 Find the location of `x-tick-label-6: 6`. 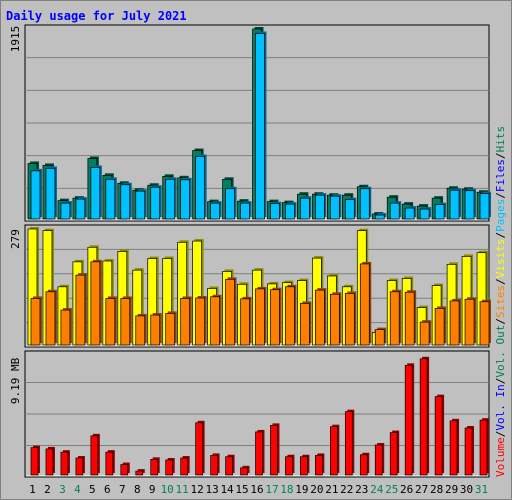

x-tick-label-6: 6 is located at coordinates (107, 489).